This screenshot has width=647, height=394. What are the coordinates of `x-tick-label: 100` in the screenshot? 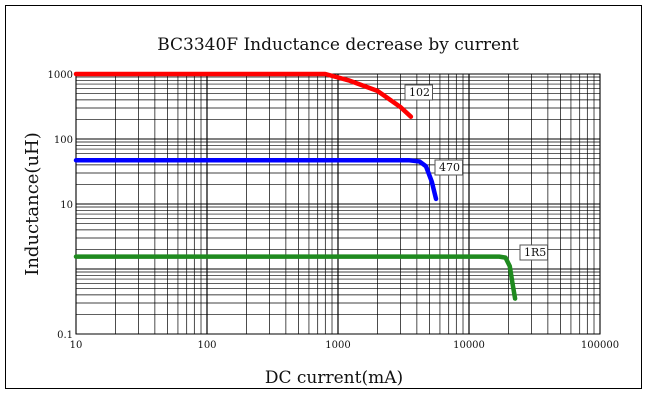 It's located at (206, 345).